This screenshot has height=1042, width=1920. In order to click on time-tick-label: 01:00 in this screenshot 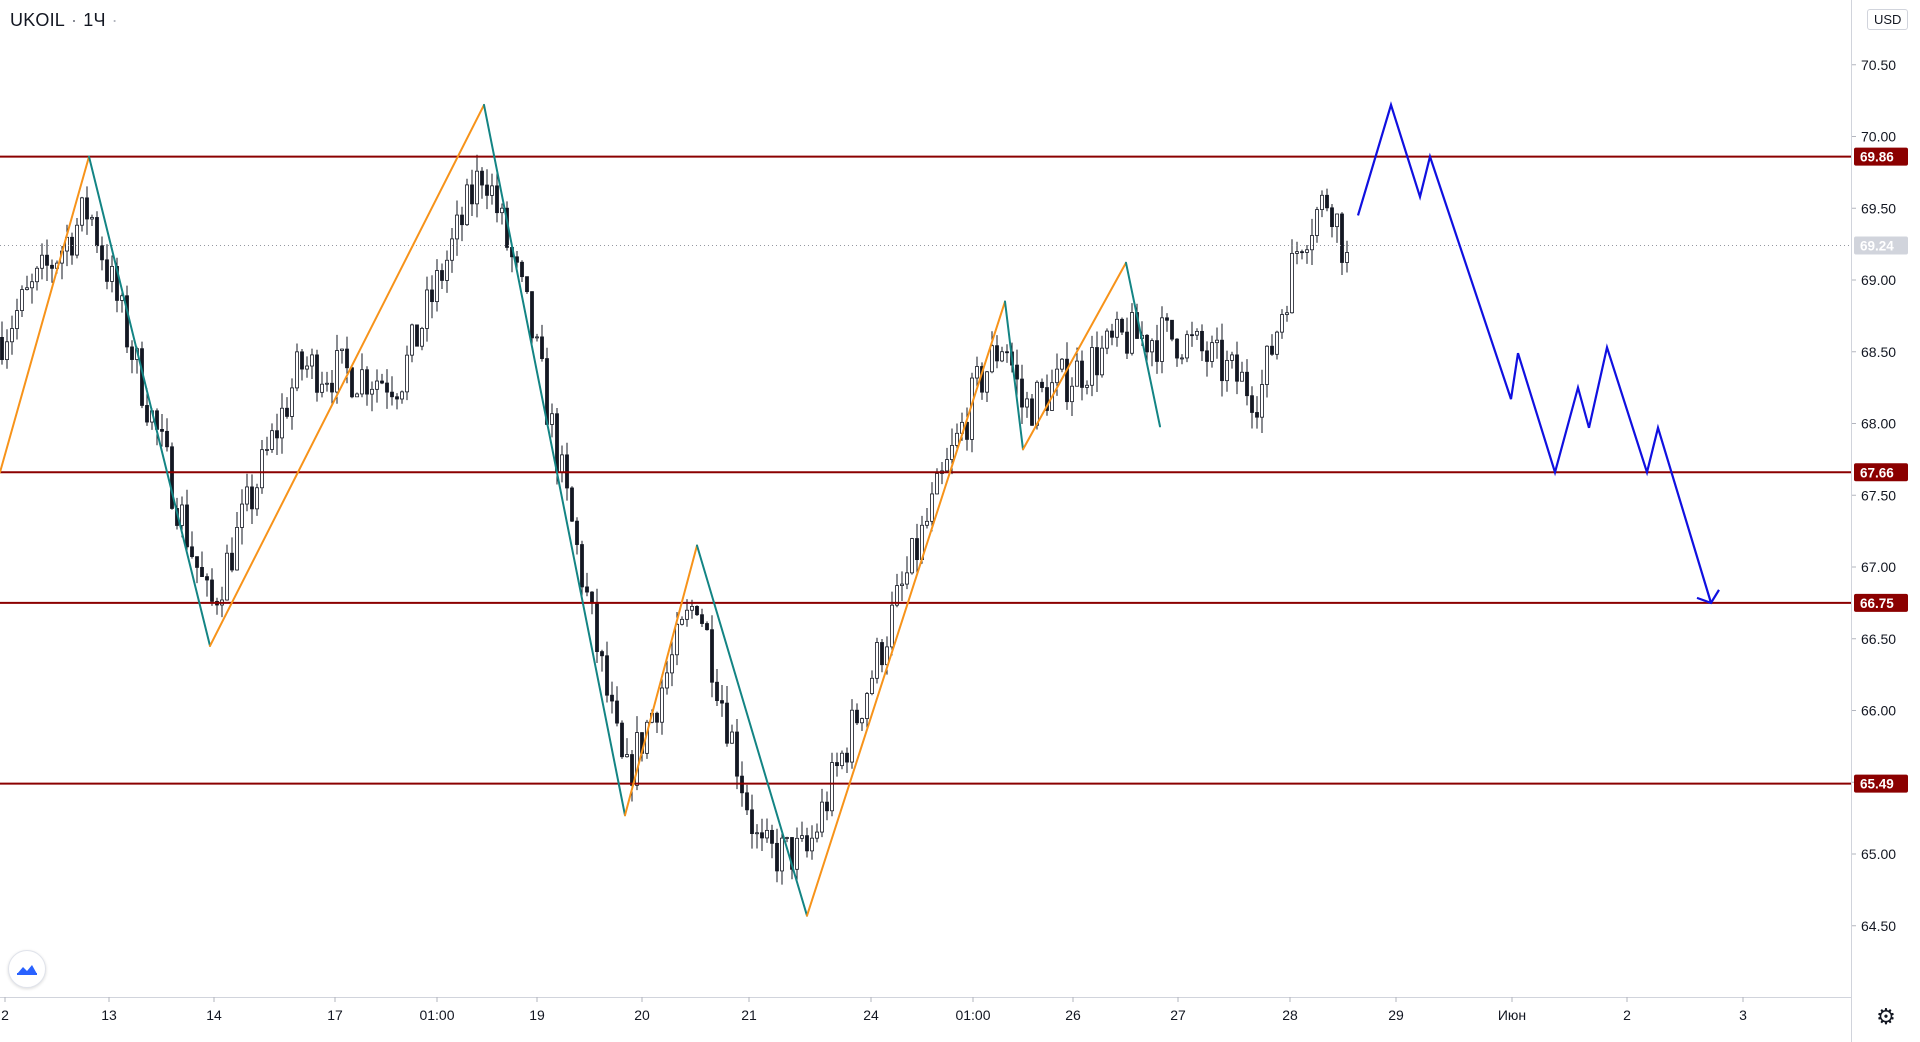, I will do `click(436, 1015)`.